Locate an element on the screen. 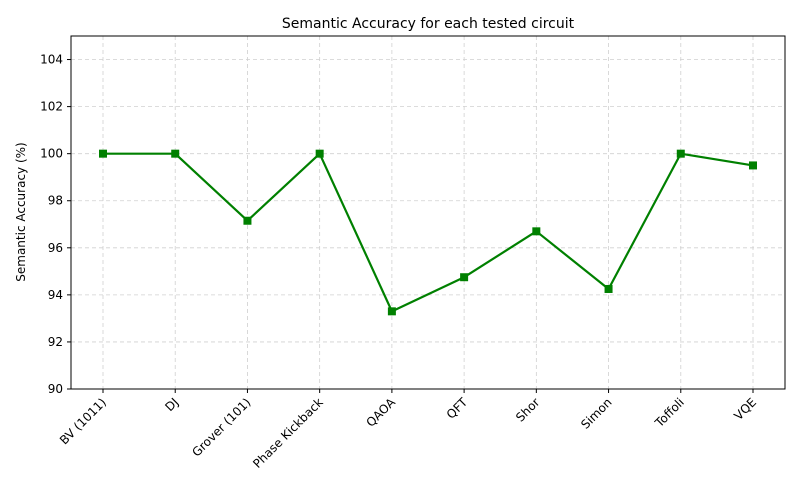  y-tick-label: 98 is located at coordinates (55, 201).